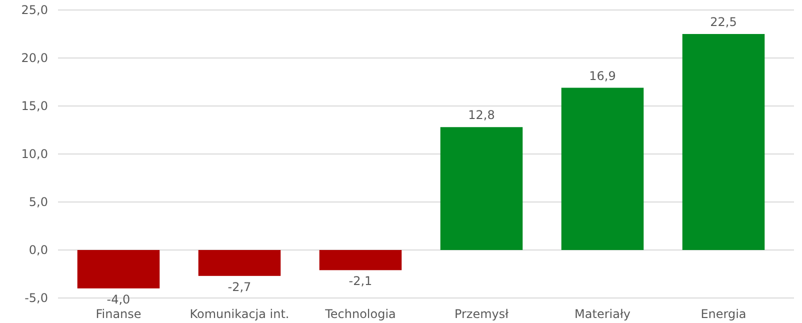  I want to click on x-tick-label: Technologia, so click(360, 314).